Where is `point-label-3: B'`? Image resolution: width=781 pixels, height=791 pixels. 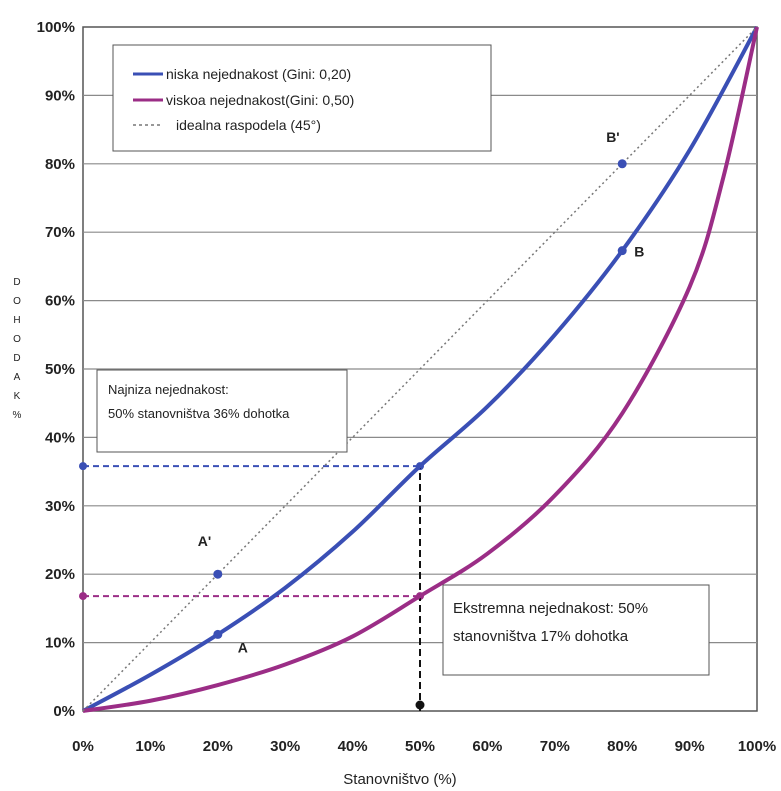 point-label-3: B' is located at coordinates (612, 137).